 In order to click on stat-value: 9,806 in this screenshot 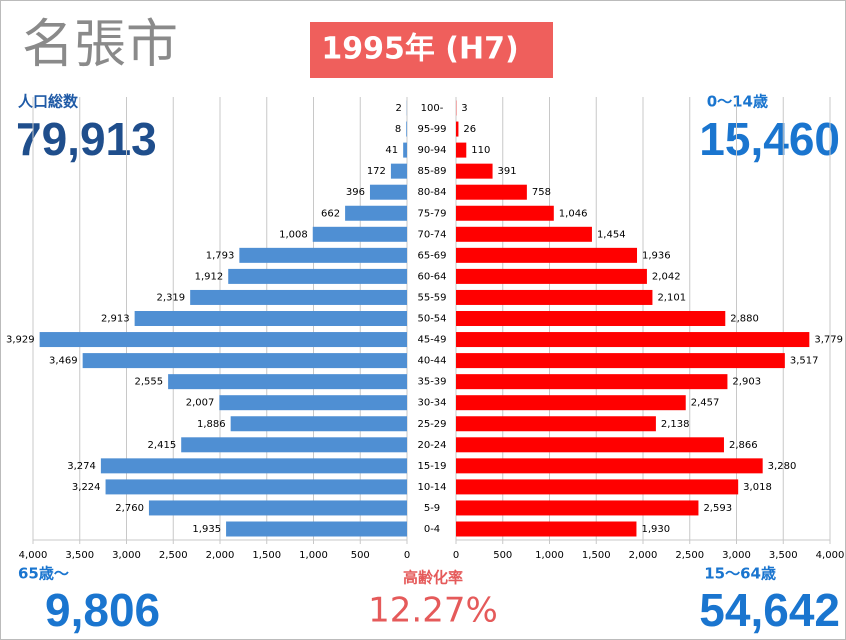, I will do `click(102, 610)`.